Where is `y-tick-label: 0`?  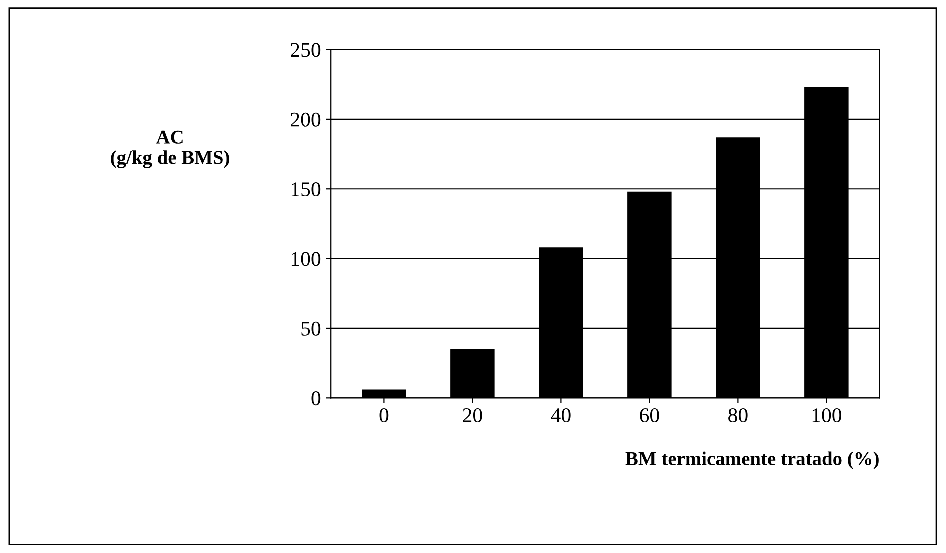
y-tick-label: 0 is located at coordinates (316, 399).